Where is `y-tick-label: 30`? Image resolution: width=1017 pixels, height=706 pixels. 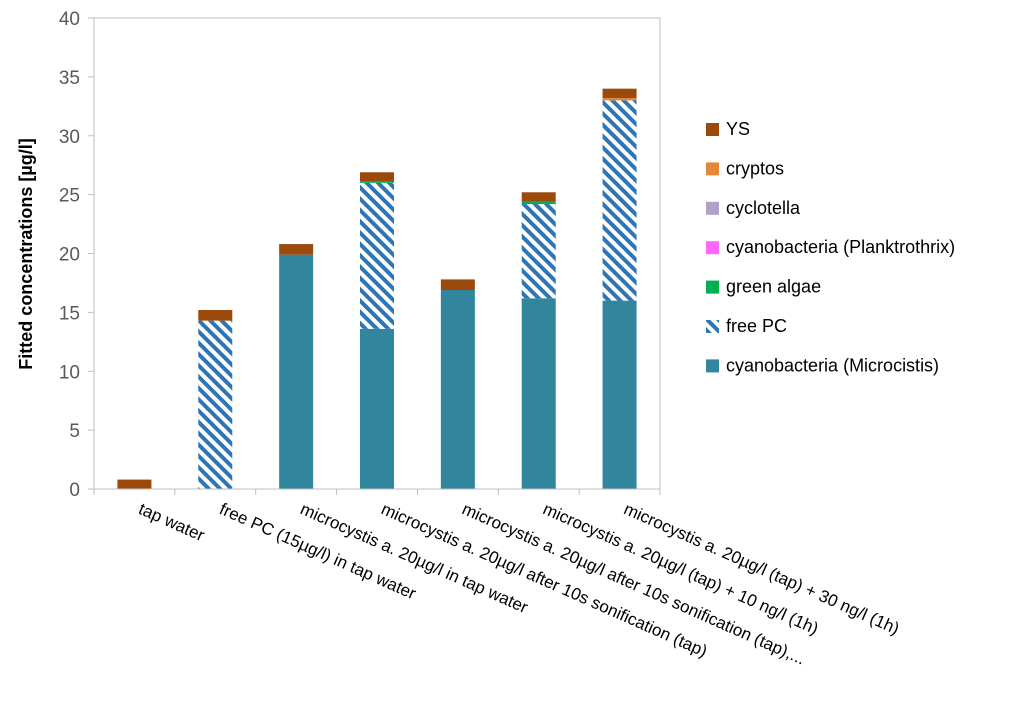
y-tick-label: 30 is located at coordinates (69, 137).